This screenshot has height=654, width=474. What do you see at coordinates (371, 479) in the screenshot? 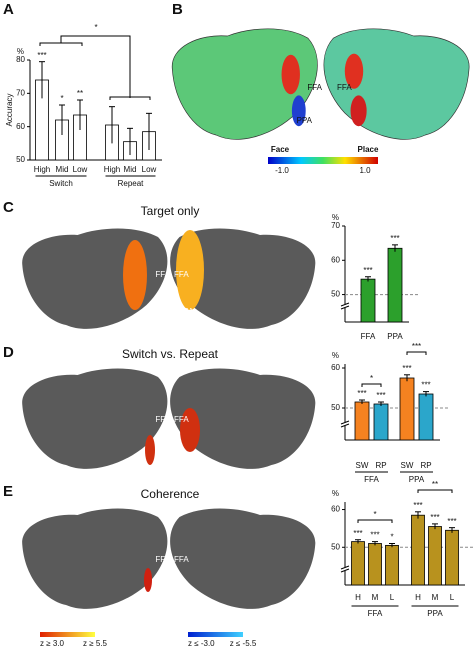
I see `group-label: FFA` at bounding box center [371, 479].